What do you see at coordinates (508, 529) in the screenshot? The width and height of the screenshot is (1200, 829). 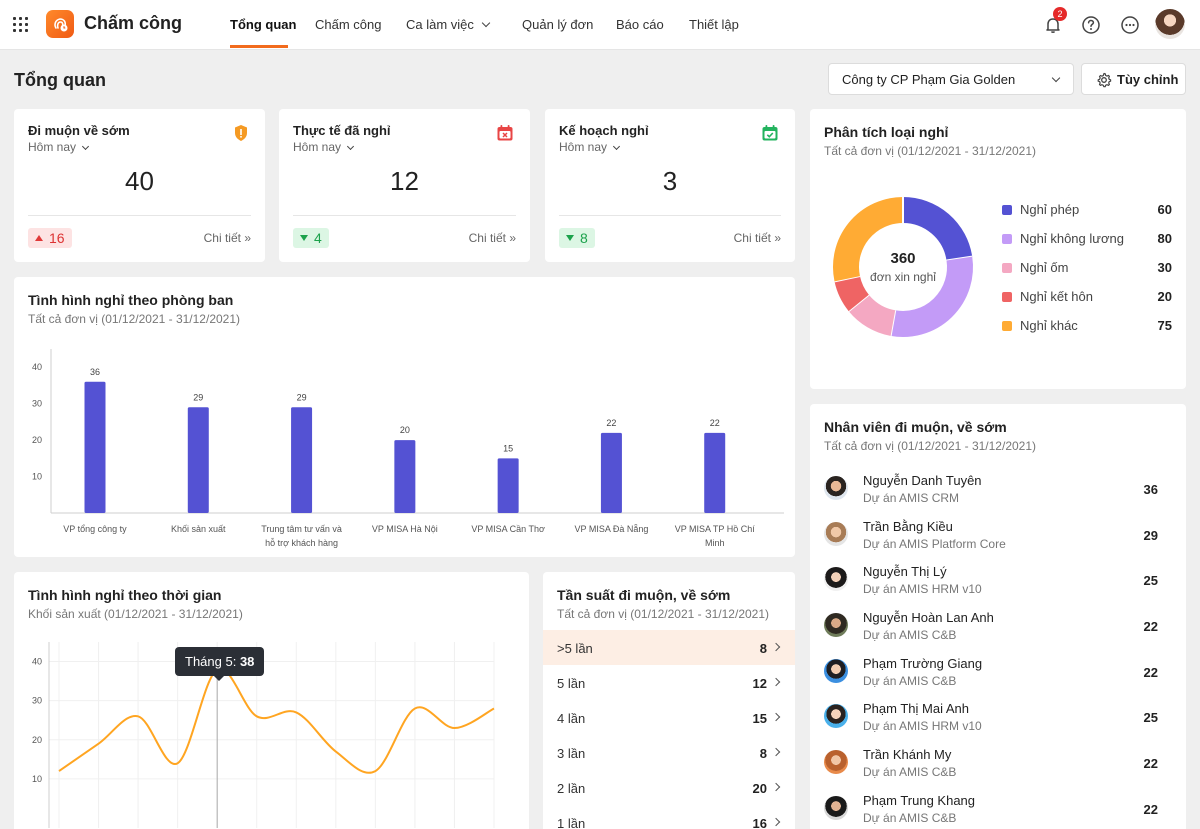 I see `x-tick-label: VP MISA Cần Thơ` at bounding box center [508, 529].